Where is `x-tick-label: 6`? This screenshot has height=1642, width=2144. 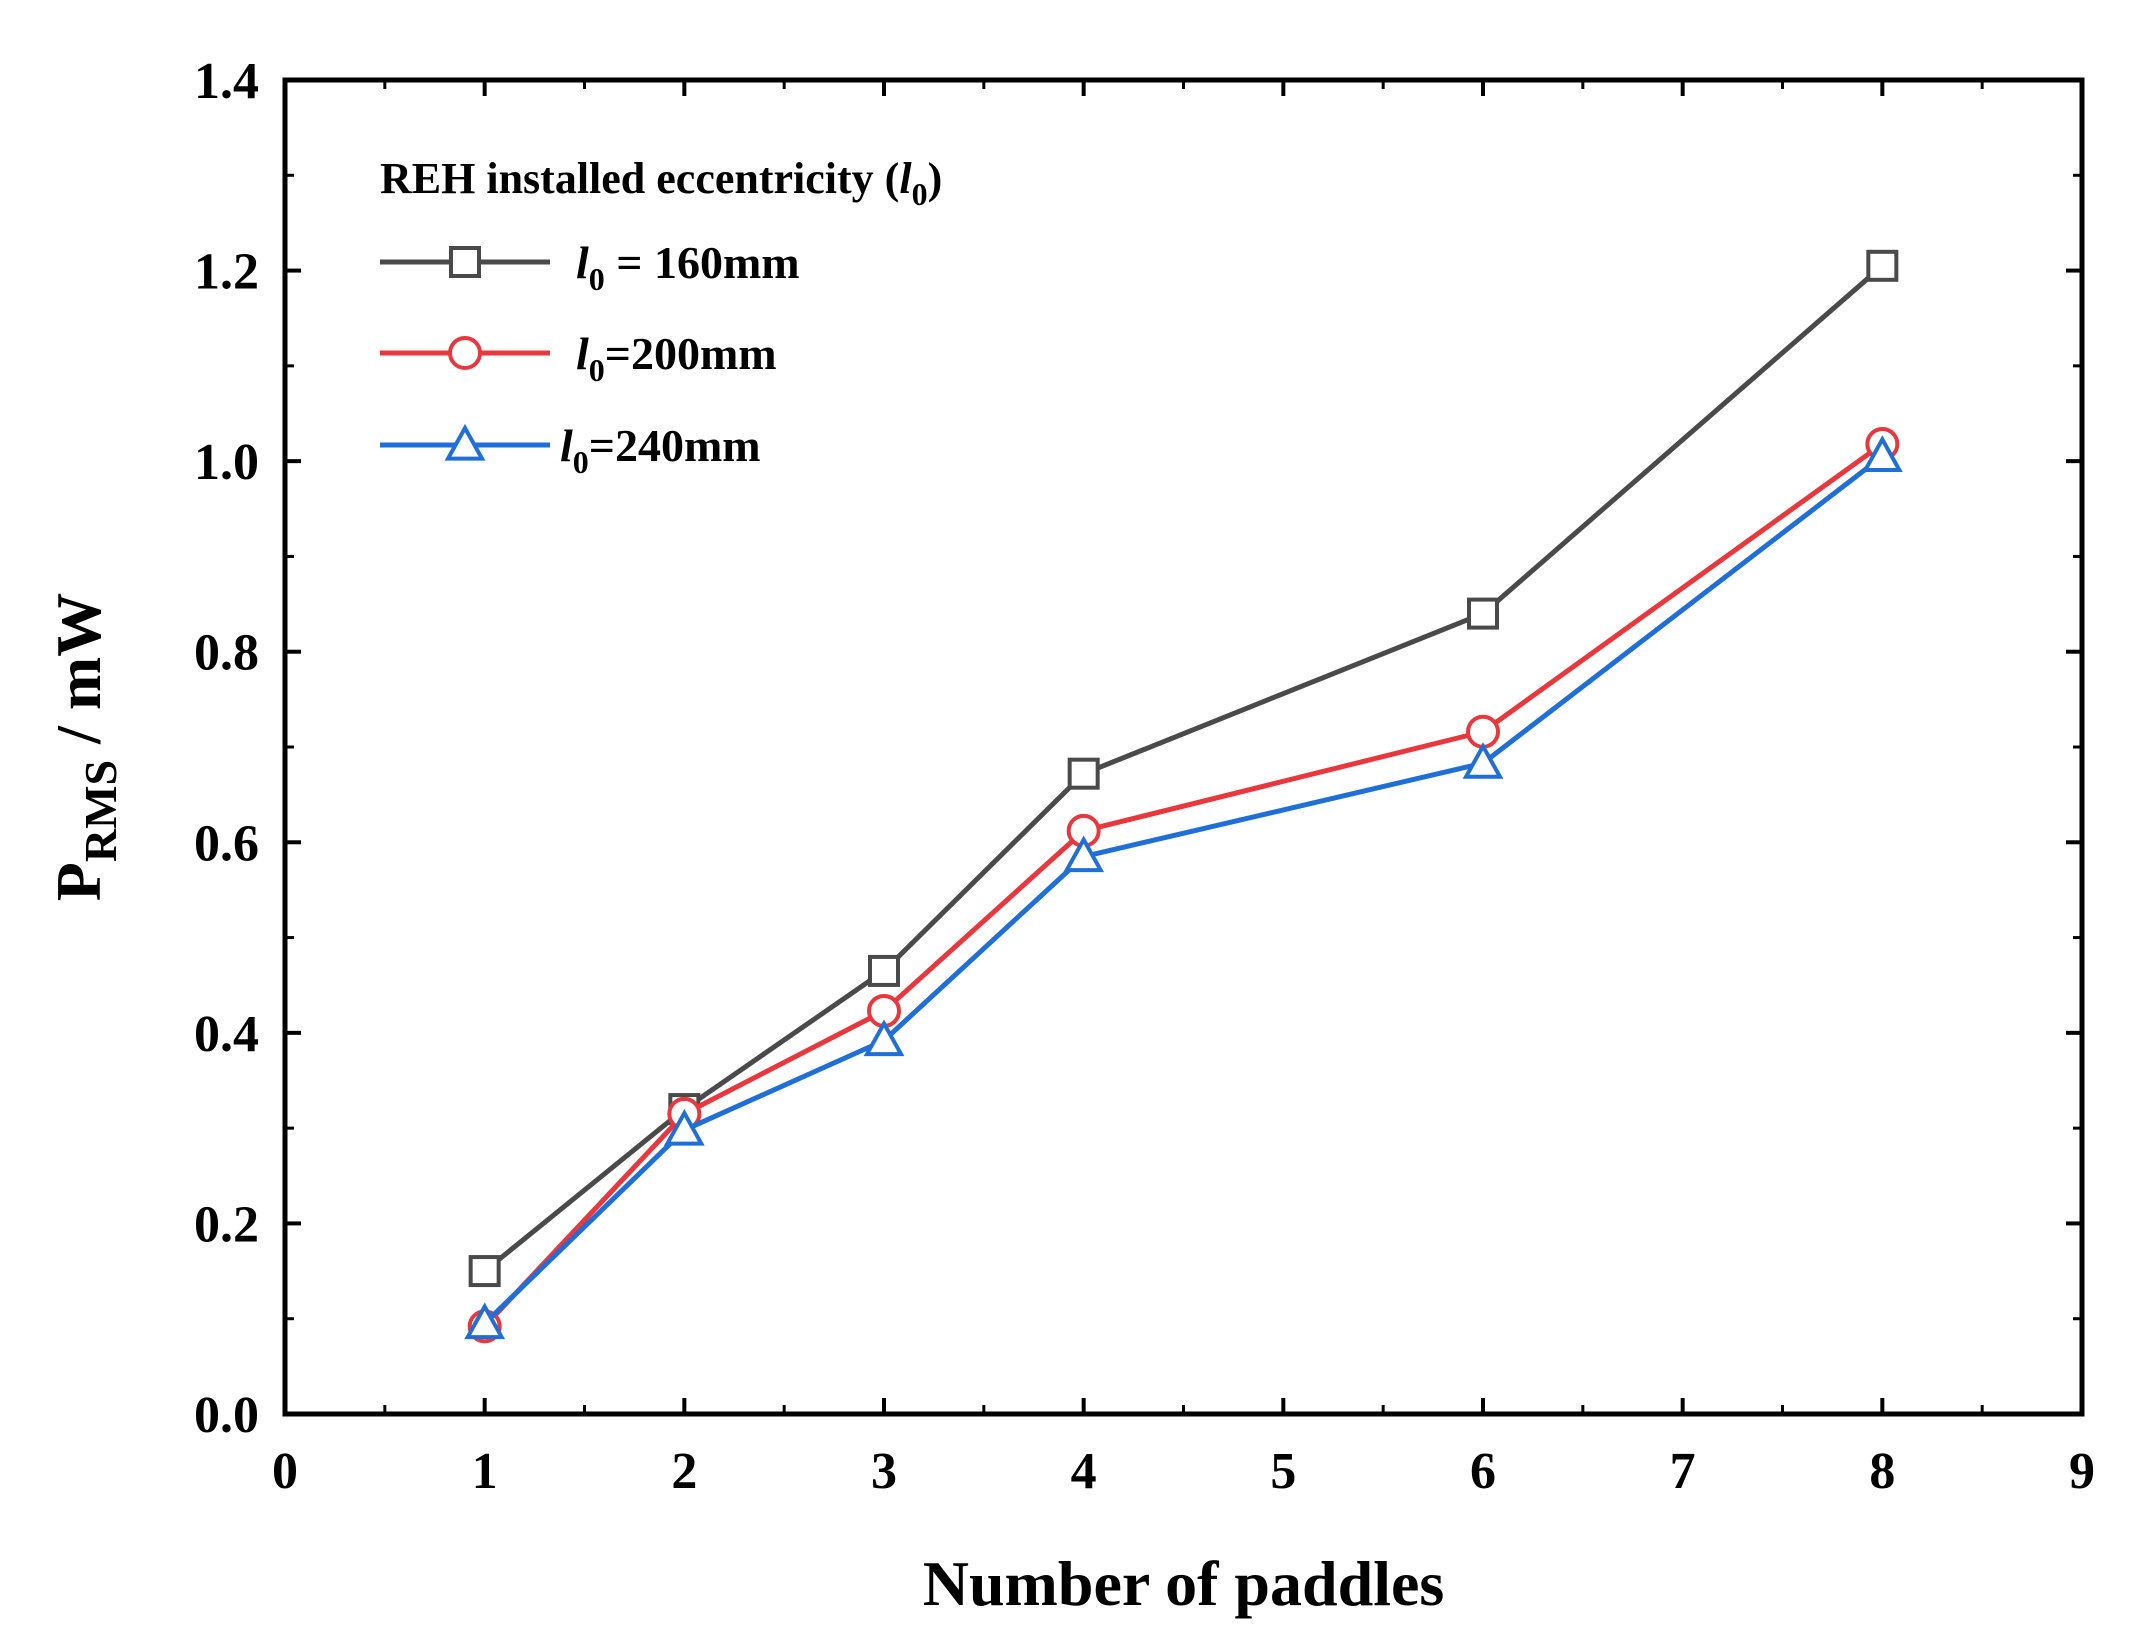 x-tick-label: 6 is located at coordinates (1483, 1471).